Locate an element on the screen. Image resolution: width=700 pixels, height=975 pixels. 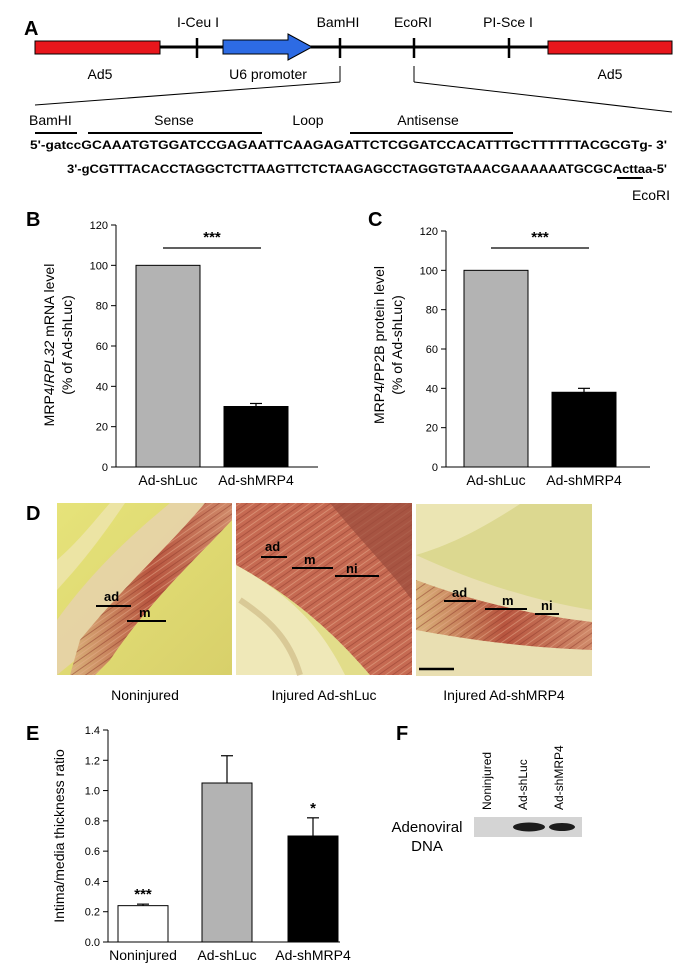
blot-lane-shmrp4: Ad-shMRP4 is located at coordinates (559, 777).